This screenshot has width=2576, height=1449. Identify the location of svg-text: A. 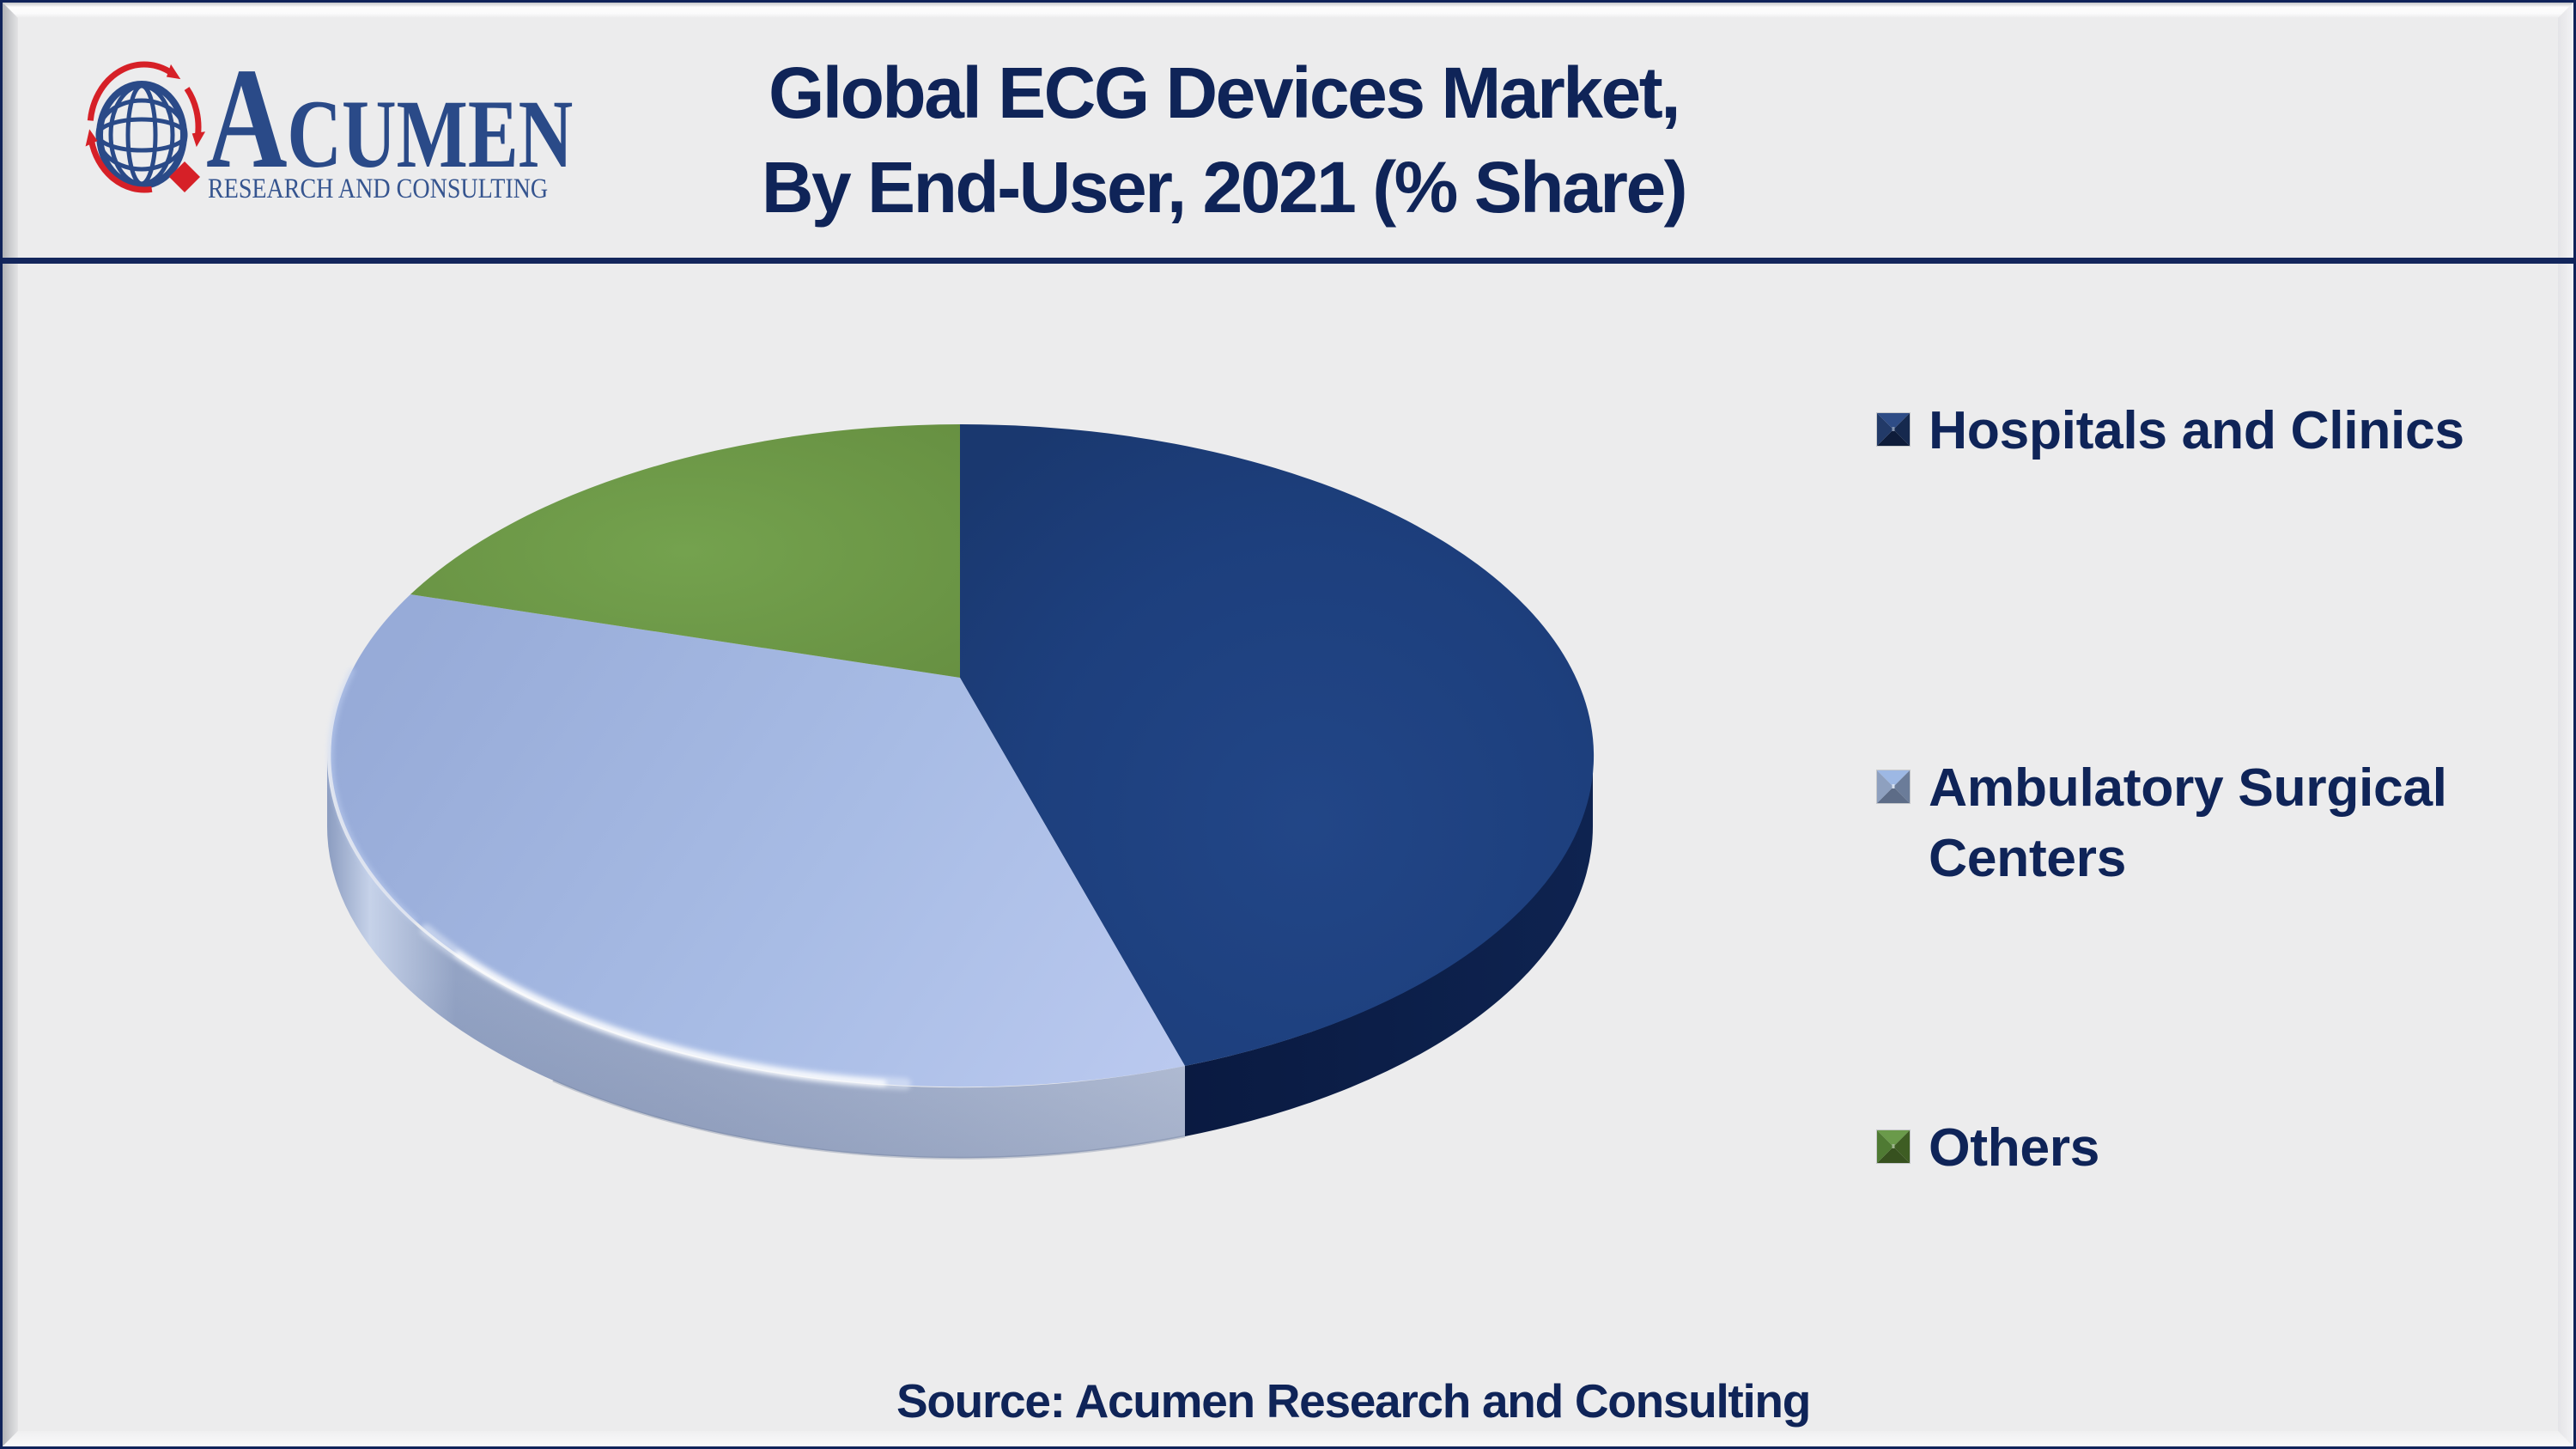
(247, 125).